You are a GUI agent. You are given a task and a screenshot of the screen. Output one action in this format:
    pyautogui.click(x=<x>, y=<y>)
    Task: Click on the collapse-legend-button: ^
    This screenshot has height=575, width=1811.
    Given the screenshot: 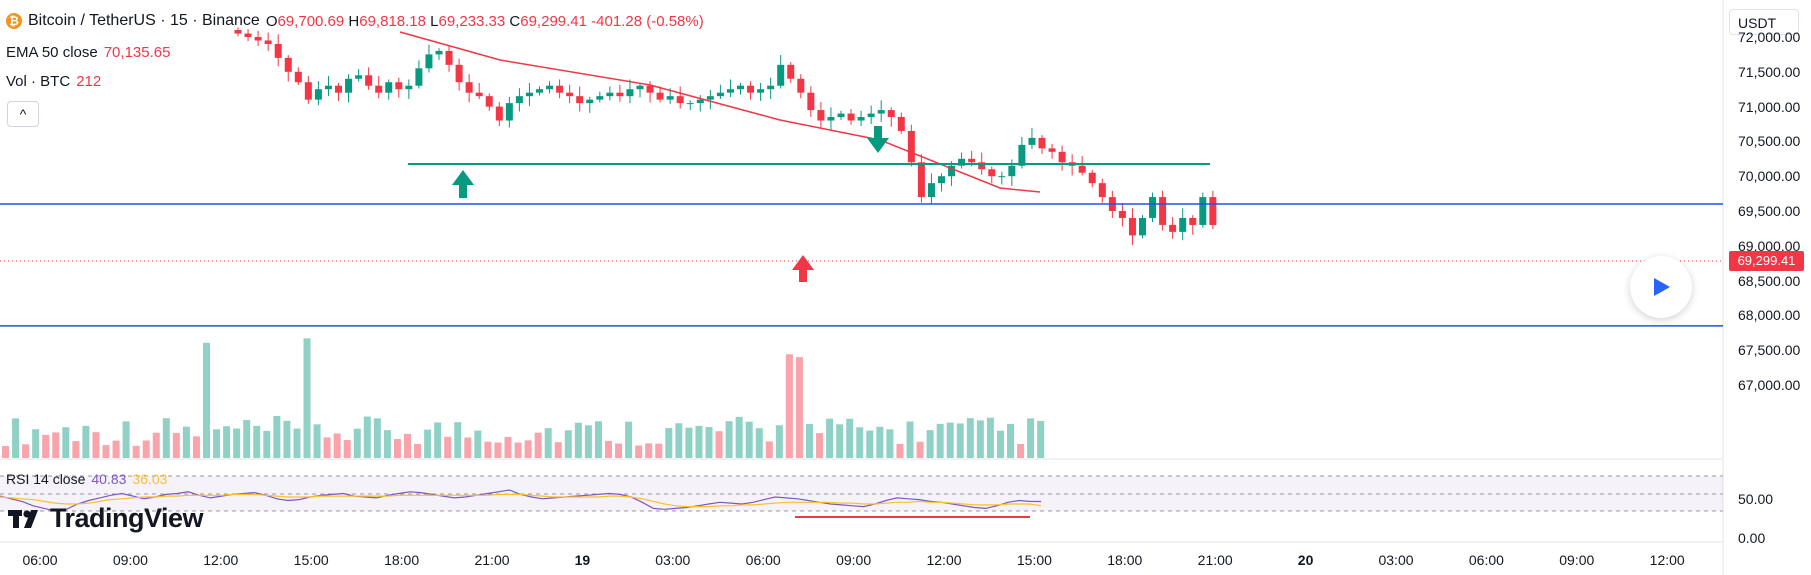 What is the action you would take?
    pyautogui.click(x=23, y=114)
    